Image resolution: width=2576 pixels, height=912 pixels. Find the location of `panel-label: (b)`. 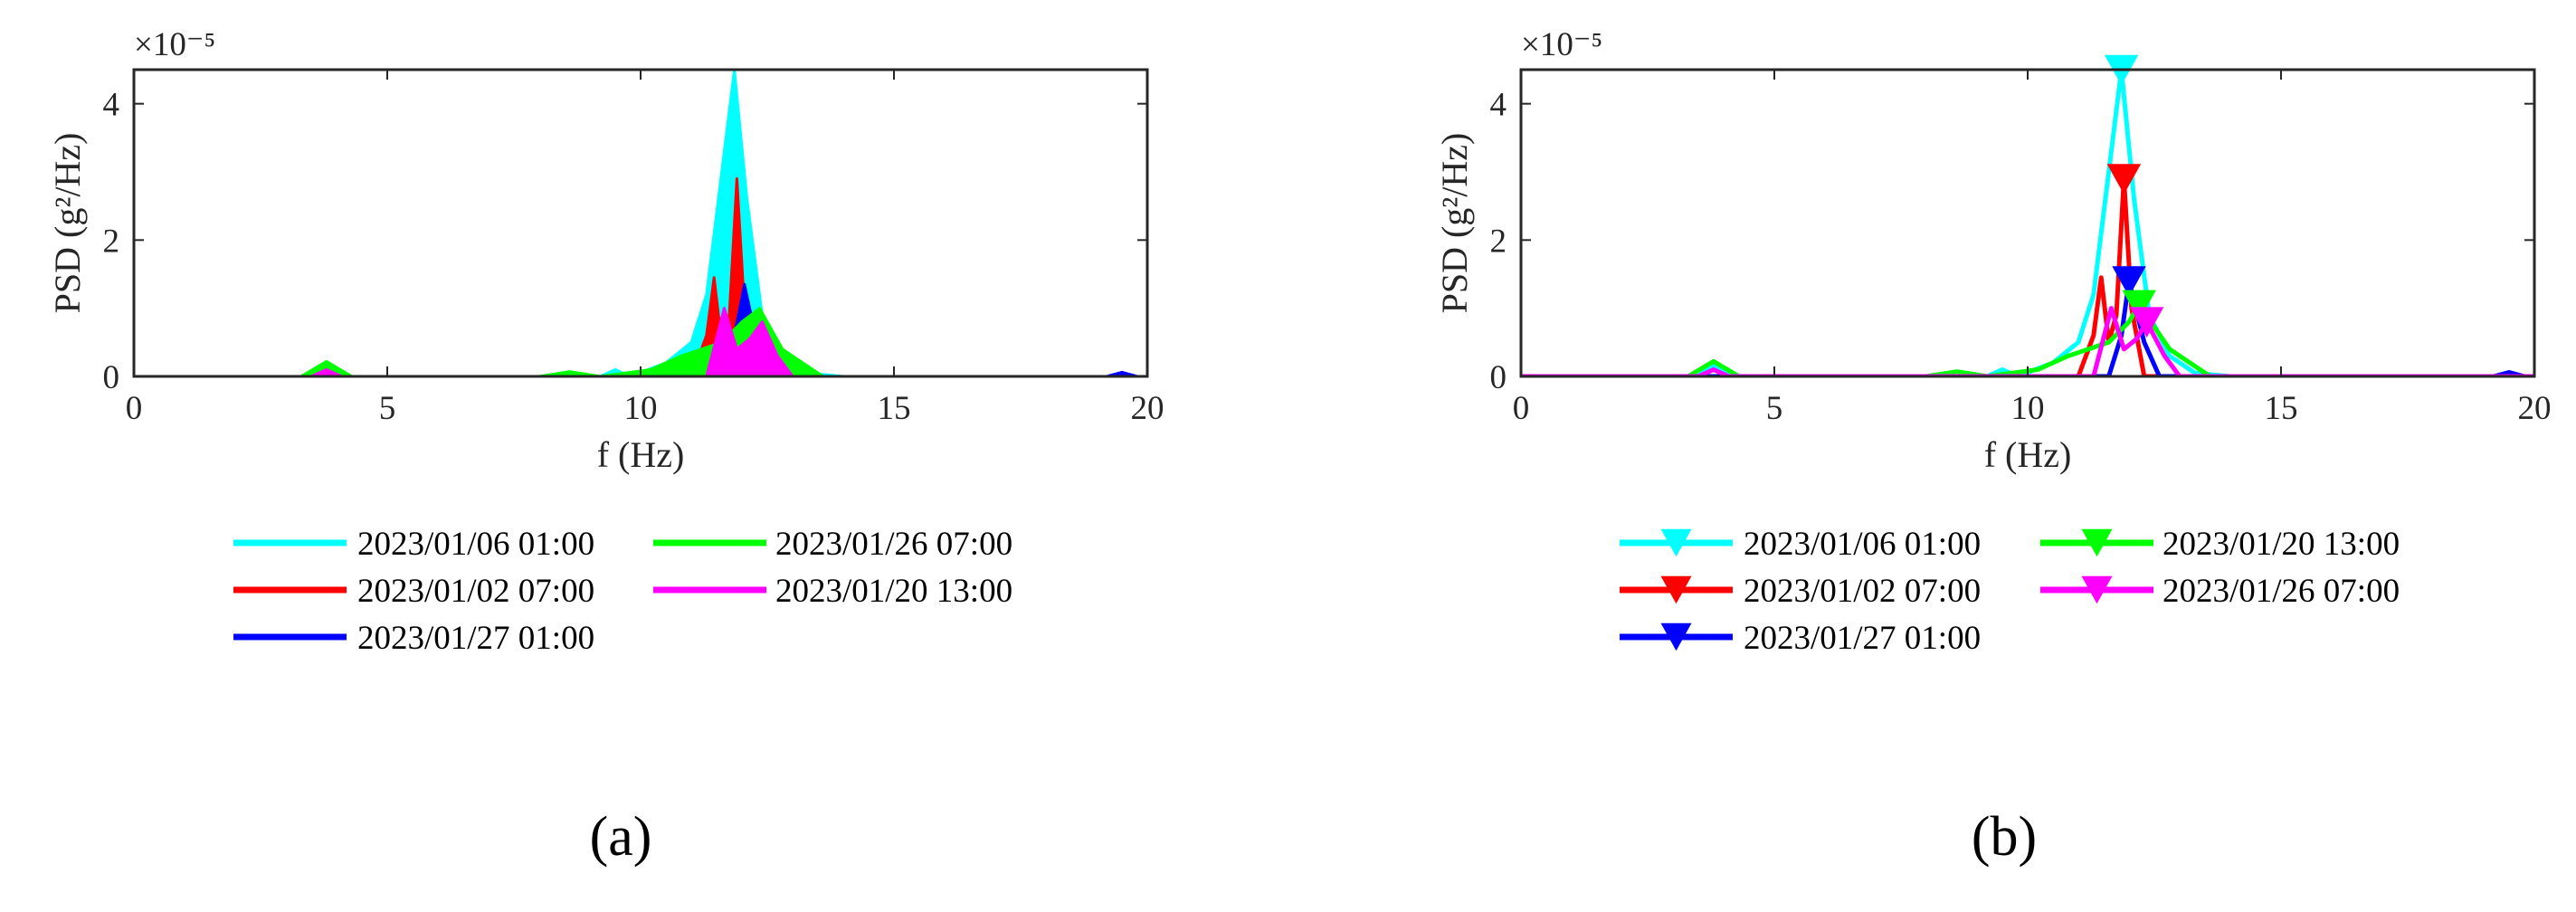

panel-label: (b) is located at coordinates (2004, 837).